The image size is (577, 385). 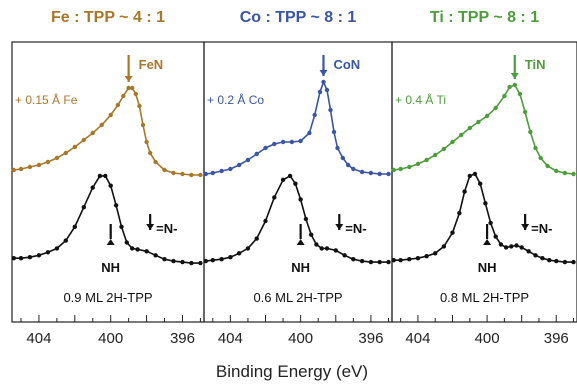 What do you see at coordinates (487, 234) in the screenshot?
I see `nh-arrow` at bounding box center [487, 234].